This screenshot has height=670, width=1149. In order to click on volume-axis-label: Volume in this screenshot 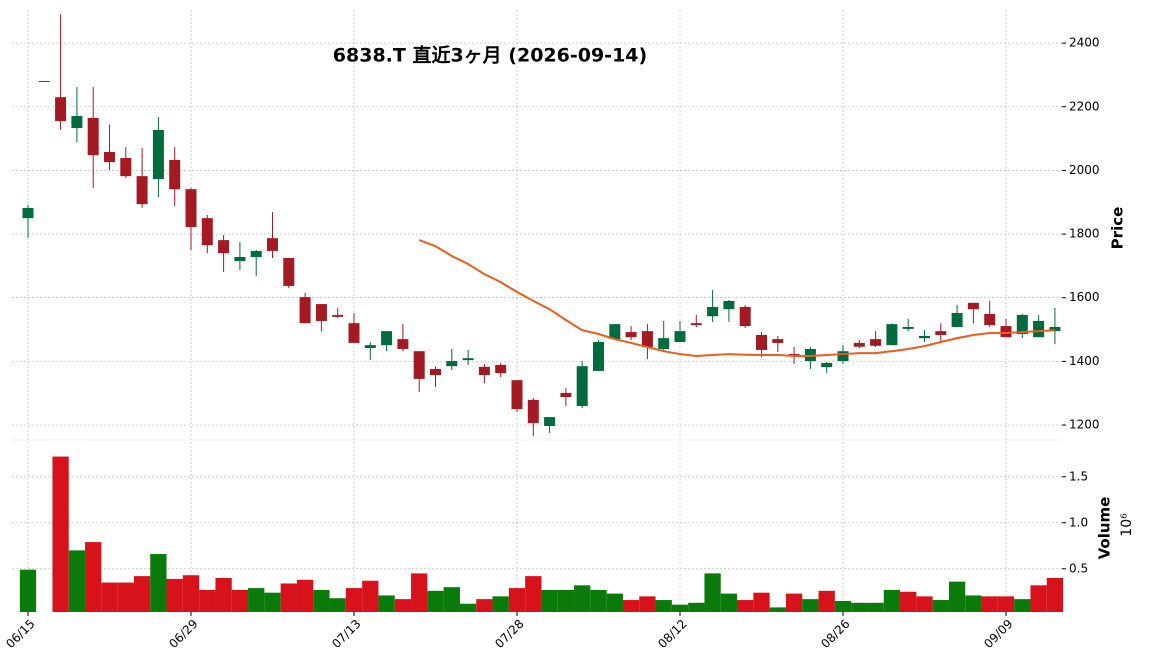, I will do `click(1105, 528)`.